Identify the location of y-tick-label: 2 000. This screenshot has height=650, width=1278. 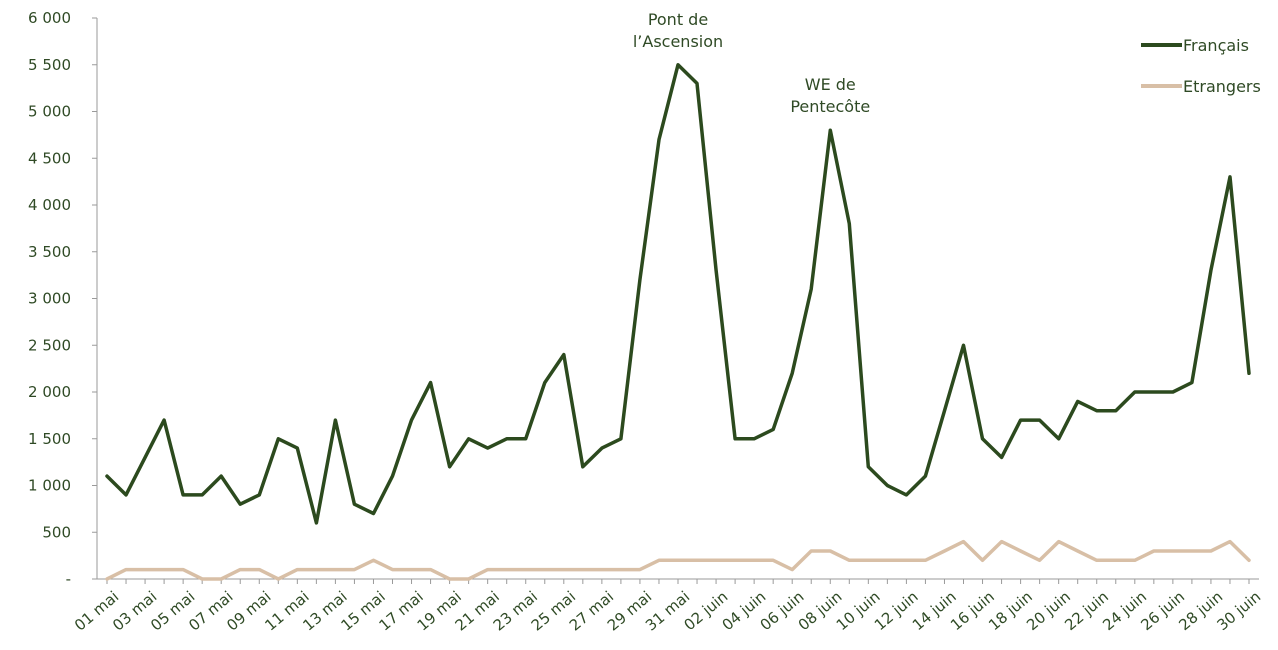
(49, 392).